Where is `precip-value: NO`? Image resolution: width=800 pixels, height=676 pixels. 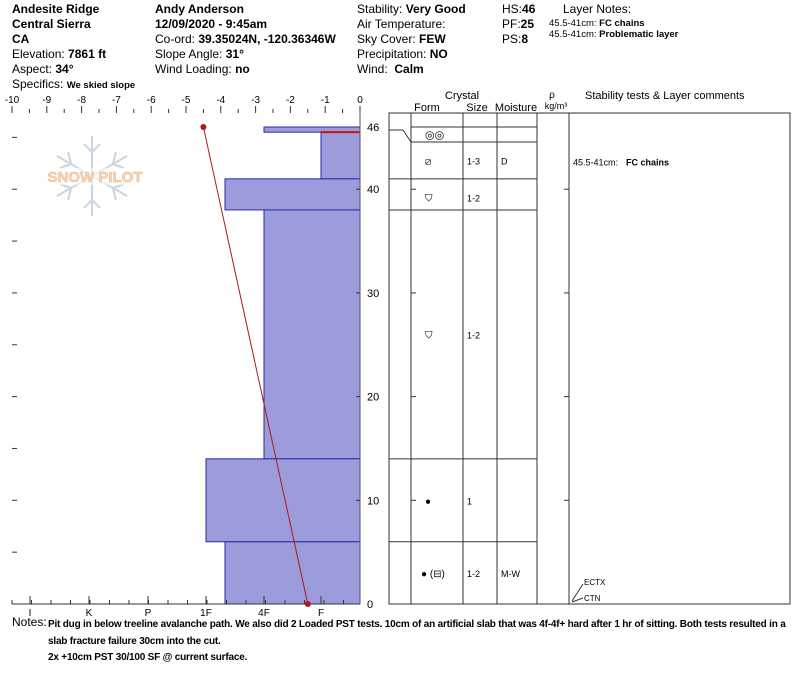
precip-value: NO is located at coordinates (438, 54).